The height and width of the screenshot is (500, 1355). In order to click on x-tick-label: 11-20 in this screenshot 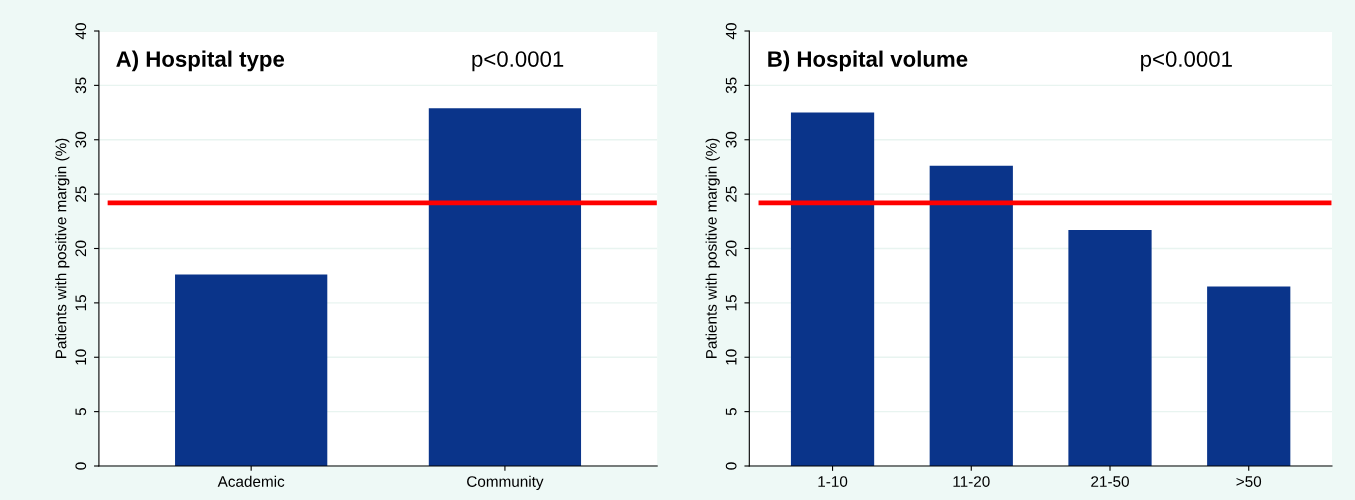, I will do `click(971, 481)`.